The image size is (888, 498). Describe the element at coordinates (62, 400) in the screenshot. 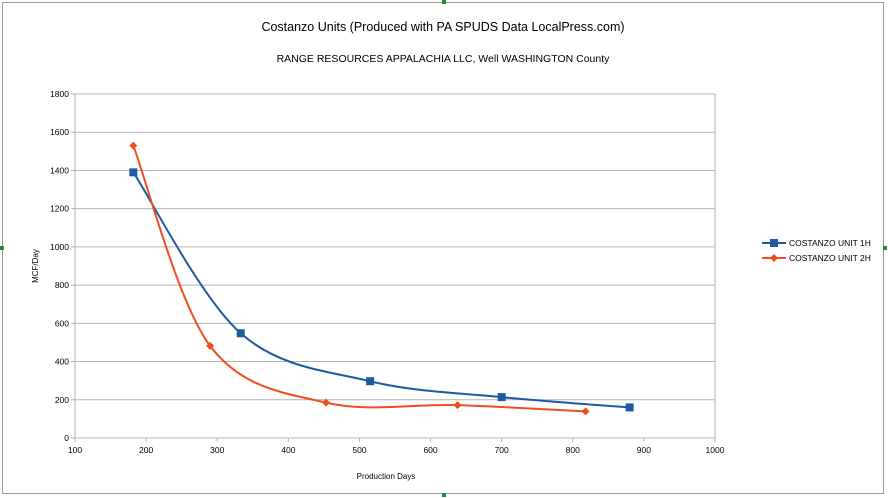

I see `y-tick-label: 200` at that location.